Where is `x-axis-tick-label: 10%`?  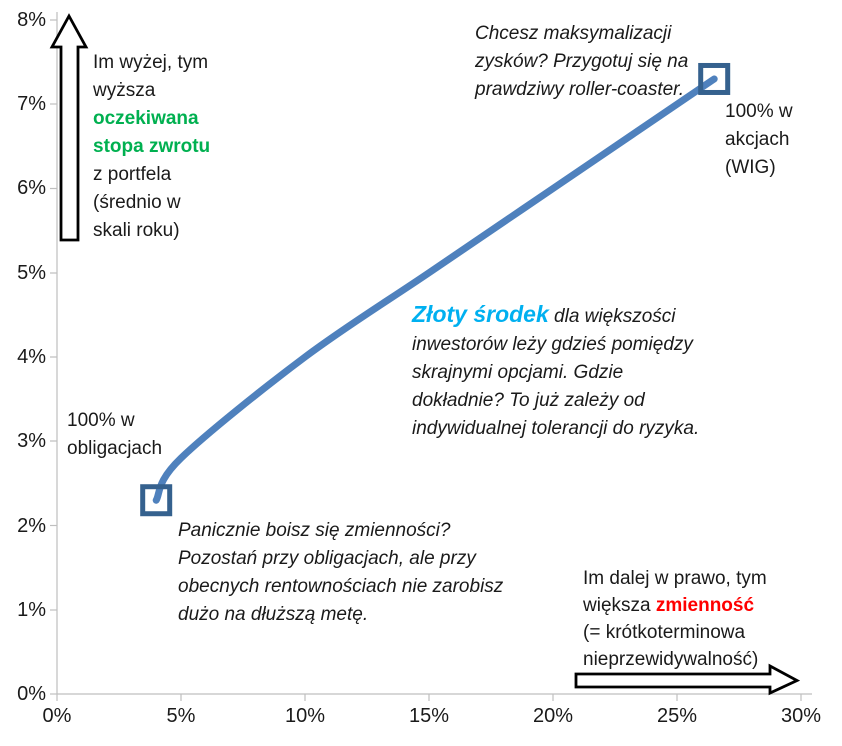 x-axis-tick-label: 10% is located at coordinates (305, 716).